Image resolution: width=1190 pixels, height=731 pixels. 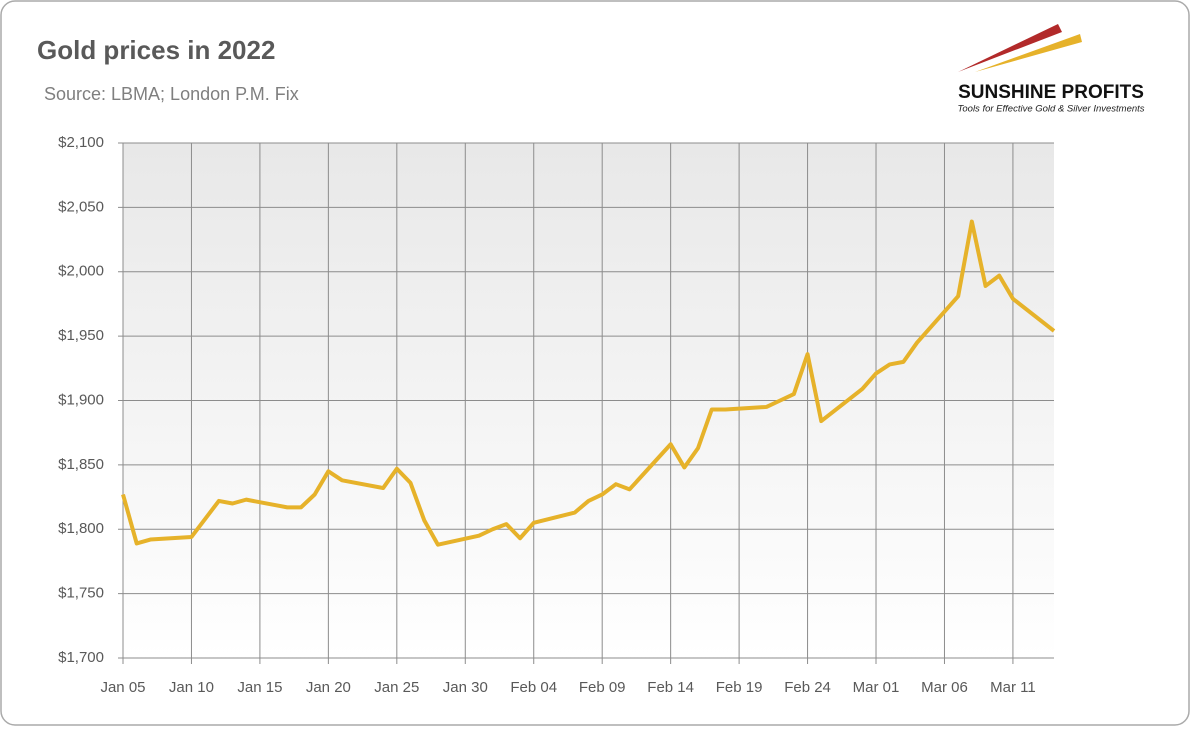 What do you see at coordinates (944, 687) in the screenshot?
I see `x-tick-label: Mar 06` at bounding box center [944, 687].